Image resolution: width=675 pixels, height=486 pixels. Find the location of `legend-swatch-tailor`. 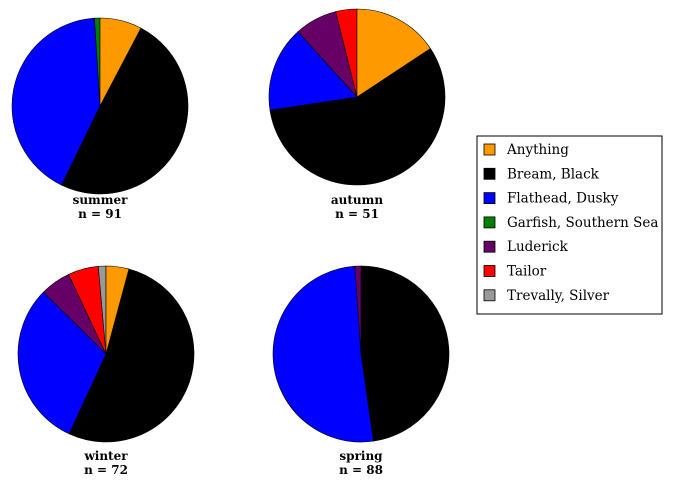

legend-swatch-tailor is located at coordinates (489, 271).